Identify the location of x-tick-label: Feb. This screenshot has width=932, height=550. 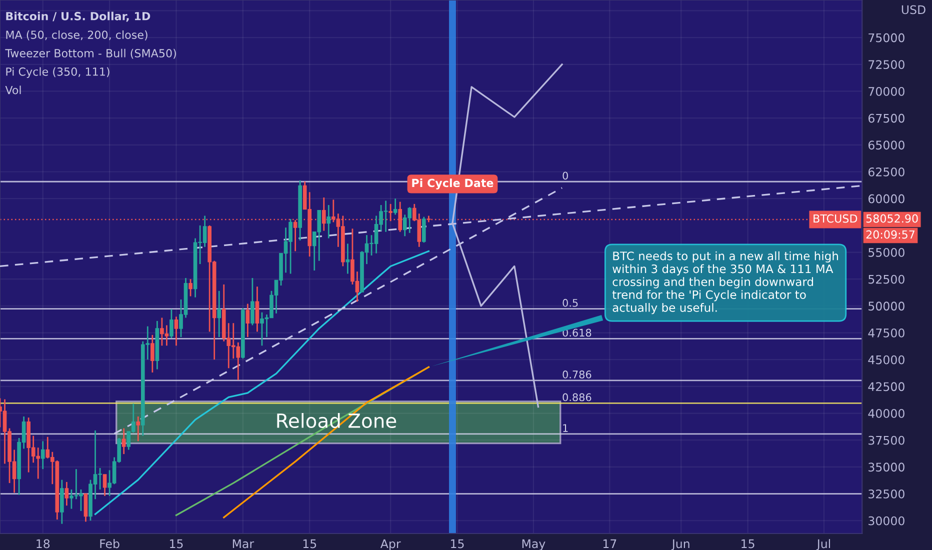
(110, 543).